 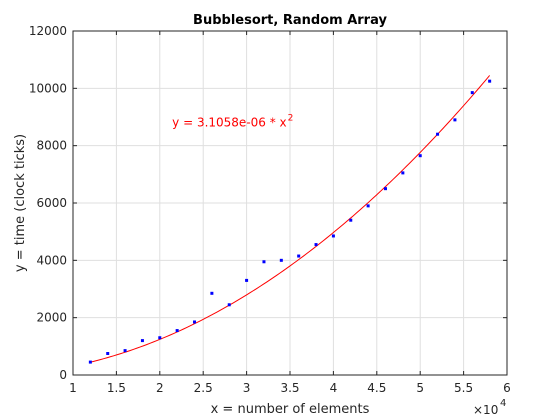 What do you see at coordinates (334, 388) in the screenshot?
I see `x-tick-label: 4` at bounding box center [334, 388].